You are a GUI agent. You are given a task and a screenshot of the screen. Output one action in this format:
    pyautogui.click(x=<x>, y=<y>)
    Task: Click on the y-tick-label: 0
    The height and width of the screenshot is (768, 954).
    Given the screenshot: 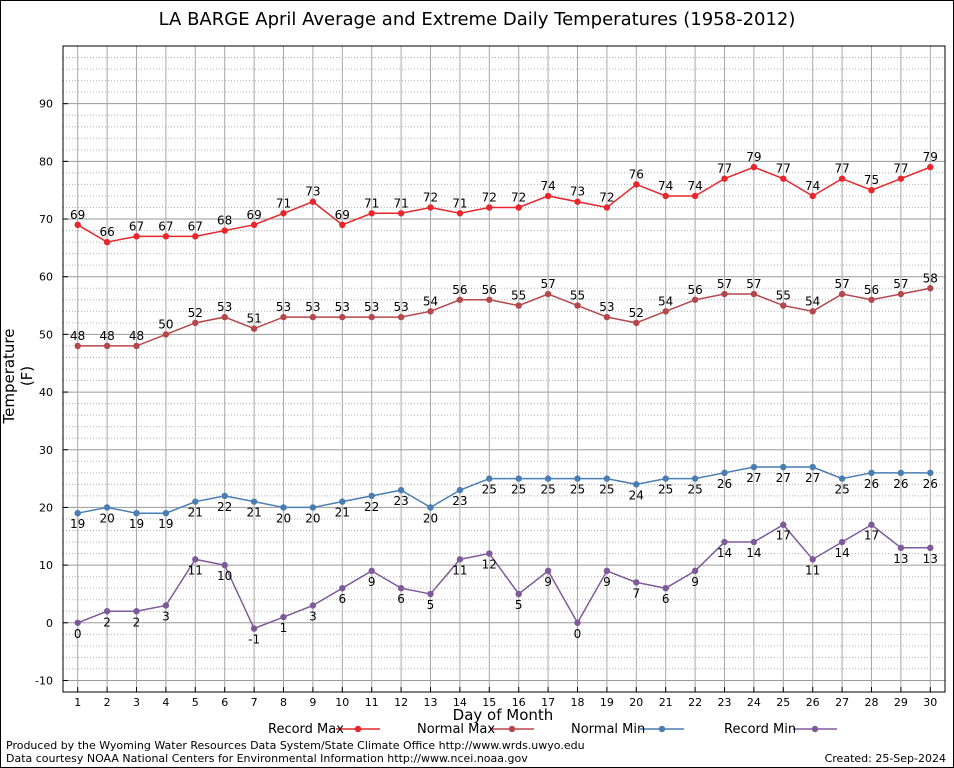 What is the action you would take?
    pyautogui.click(x=49, y=623)
    